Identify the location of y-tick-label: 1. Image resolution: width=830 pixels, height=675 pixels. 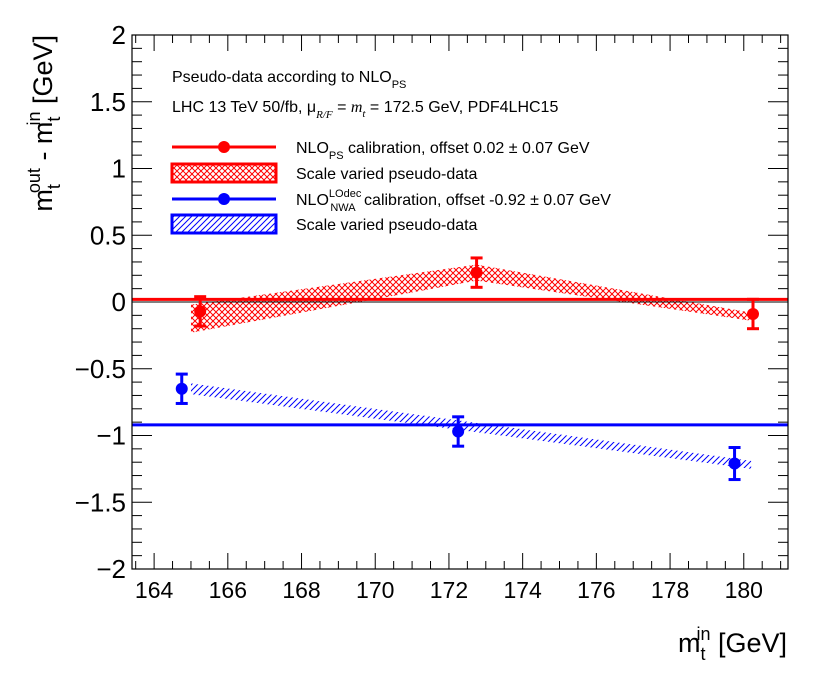
(119, 169).